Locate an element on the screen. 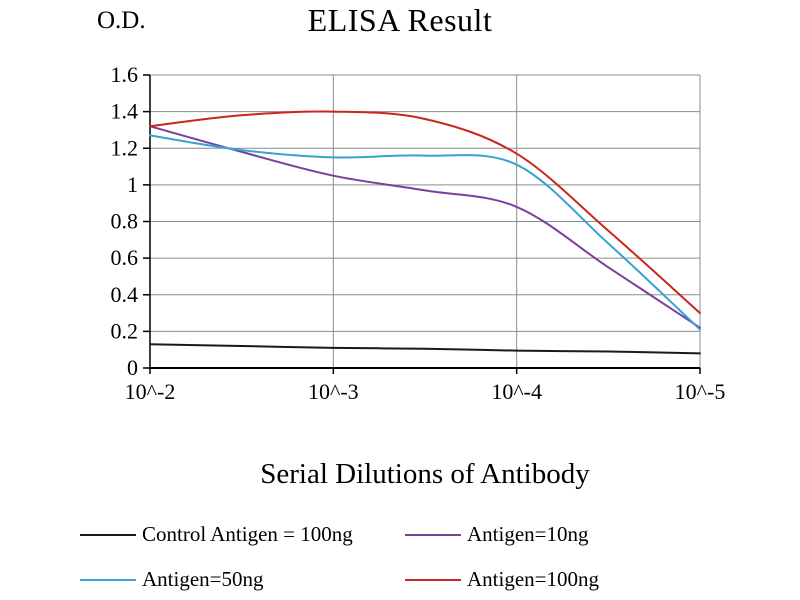 This screenshot has width=800, height=600. legend-label: Antigen=100ng is located at coordinates (533, 579).